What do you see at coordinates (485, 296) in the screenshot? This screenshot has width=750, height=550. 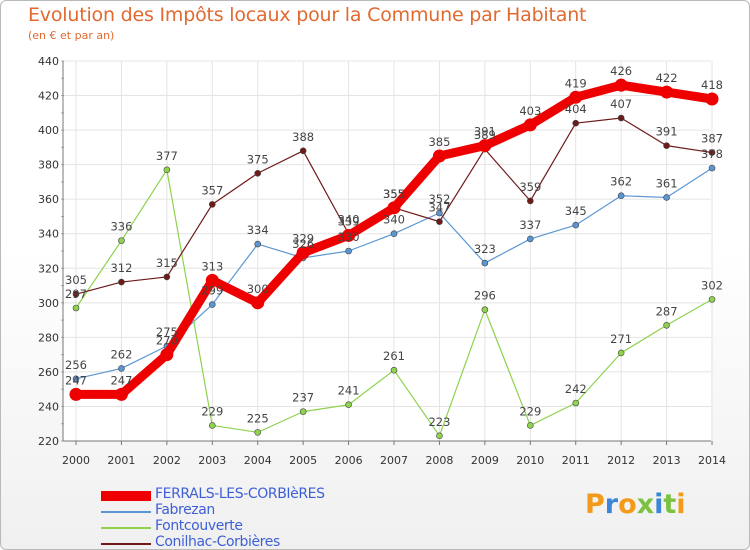 I see `data-label: 296` at bounding box center [485, 296].